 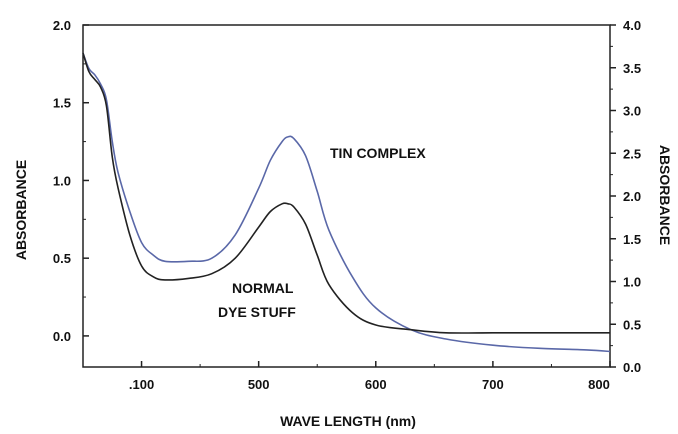 What do you see at coordinates (378, 153) in the screenshot?
I see `annotation-tin-complex: TIN COMPLEX` at bounding box center [378, 153].